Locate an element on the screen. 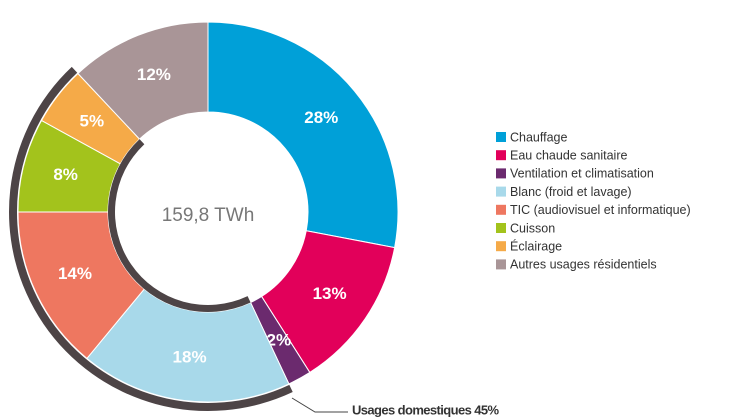 Image resolution: width=734 pixels, height=419 pixels. legend-label: Éclairage is located at coordinates (536, 245).